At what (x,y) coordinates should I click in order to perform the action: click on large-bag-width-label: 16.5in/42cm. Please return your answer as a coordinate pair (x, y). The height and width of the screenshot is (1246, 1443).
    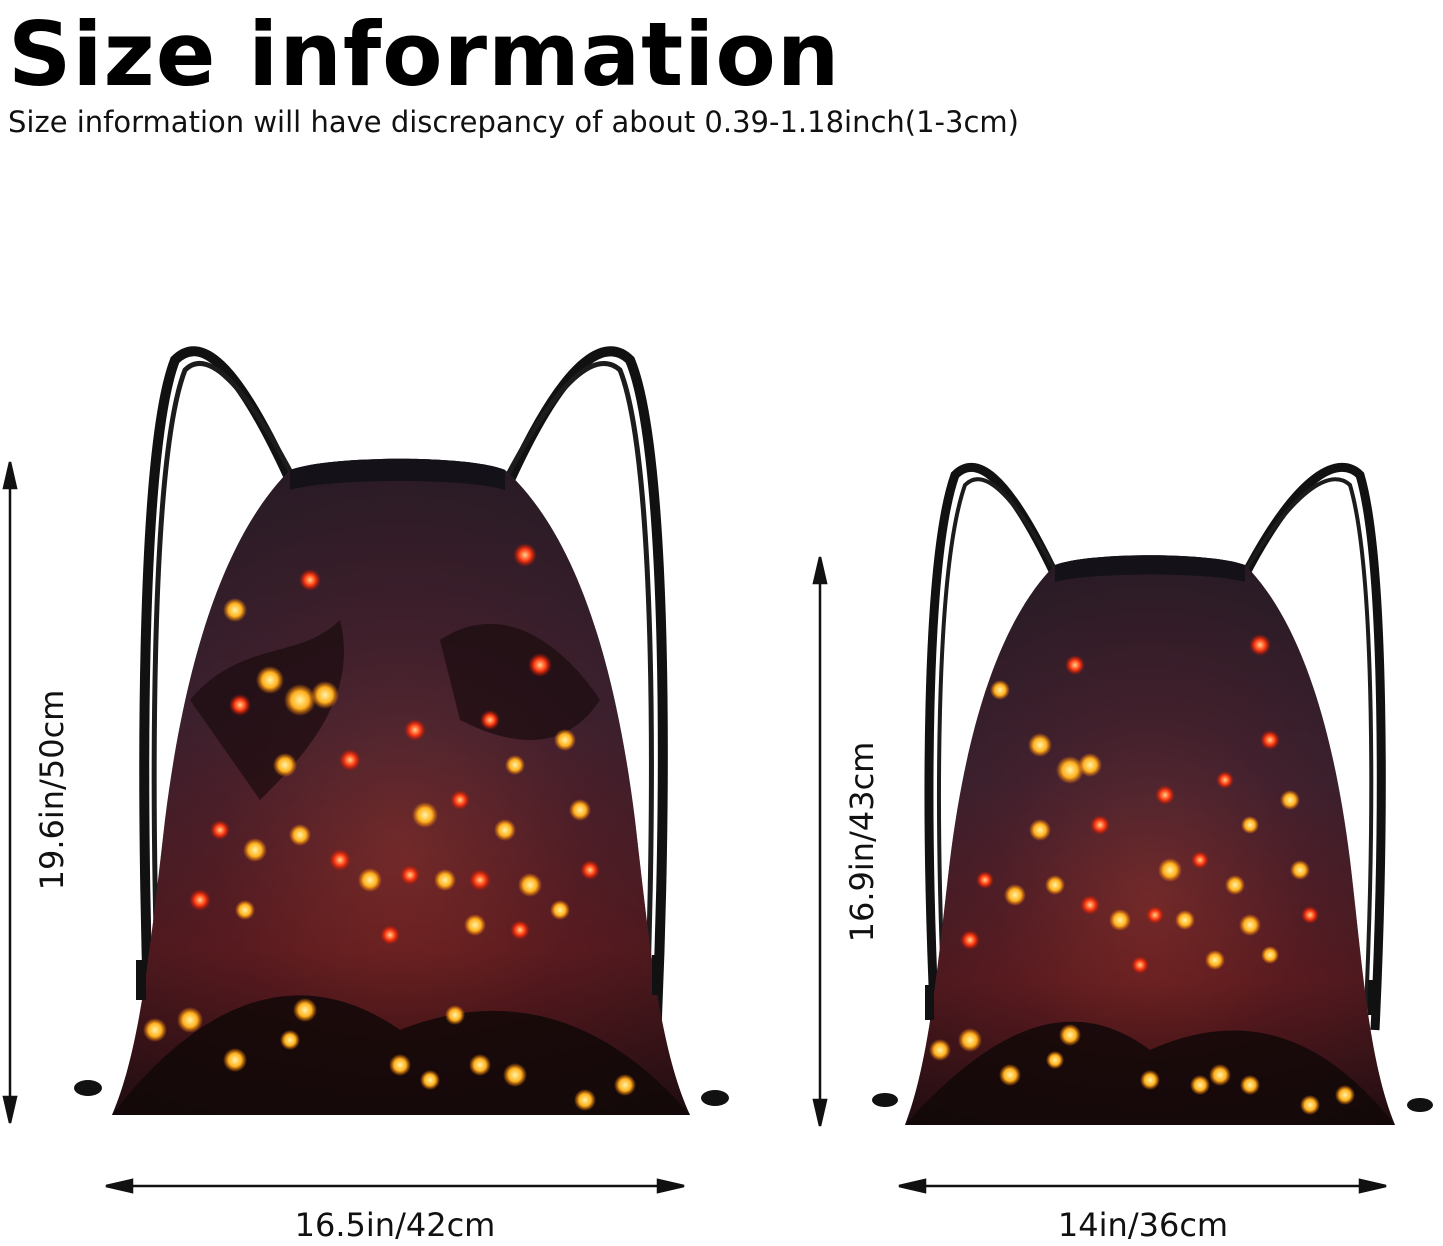
    Looking at the image, I should click on (395, 1225).